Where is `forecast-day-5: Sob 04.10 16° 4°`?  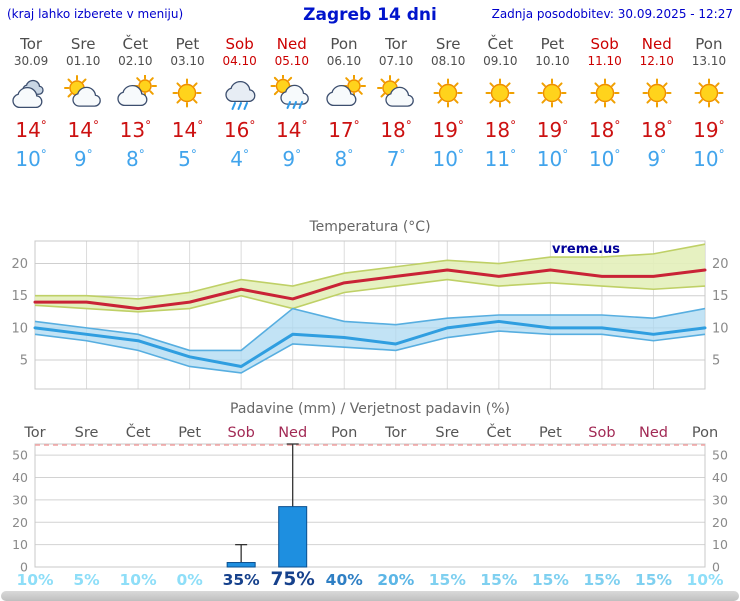
forecast-day-5: Sob 04.10 16° 4° is located at coordinates (240, 103).